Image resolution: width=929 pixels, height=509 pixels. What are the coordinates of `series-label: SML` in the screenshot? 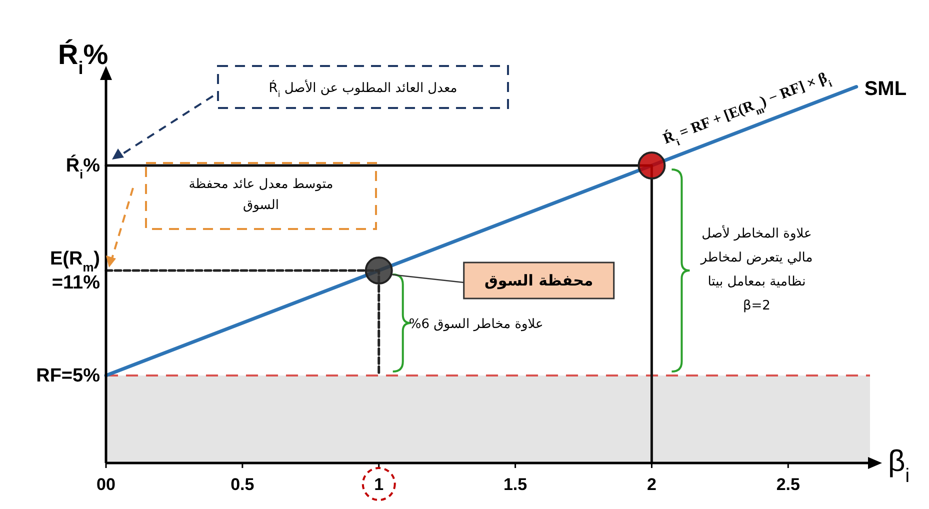 It's located at (885, 89).